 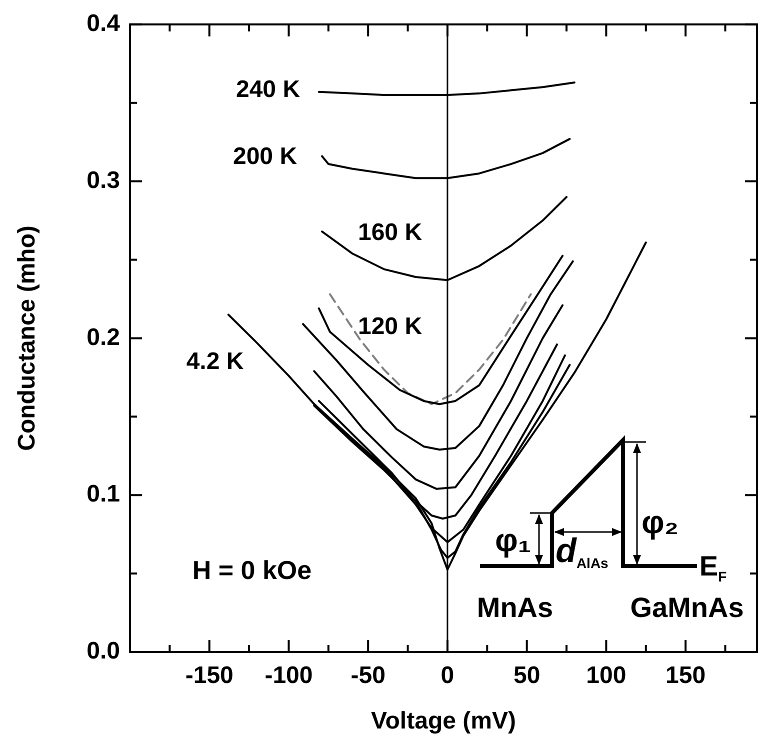 I want to click on y-tick-label: 0.4, so click(x=103, y=24).